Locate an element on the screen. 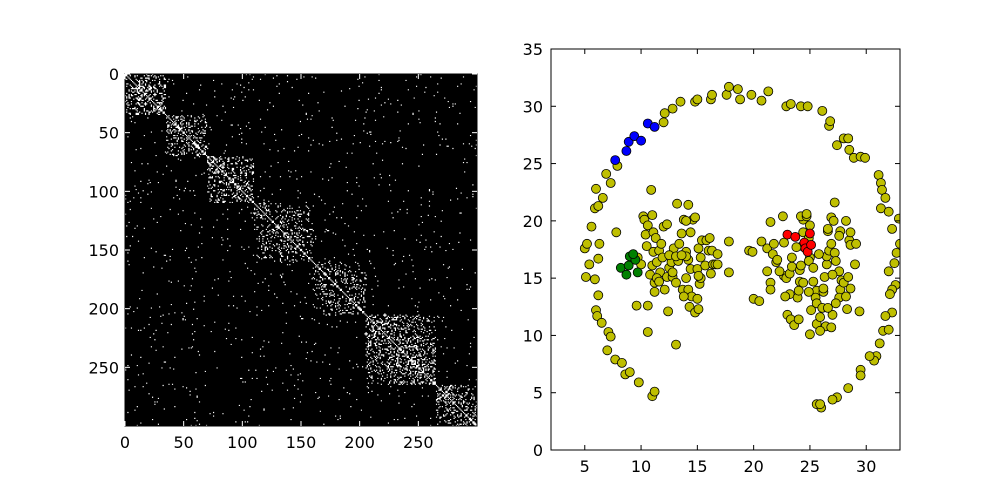  matrix-x-tick-label: 50 is located at coordinates (183, 442).